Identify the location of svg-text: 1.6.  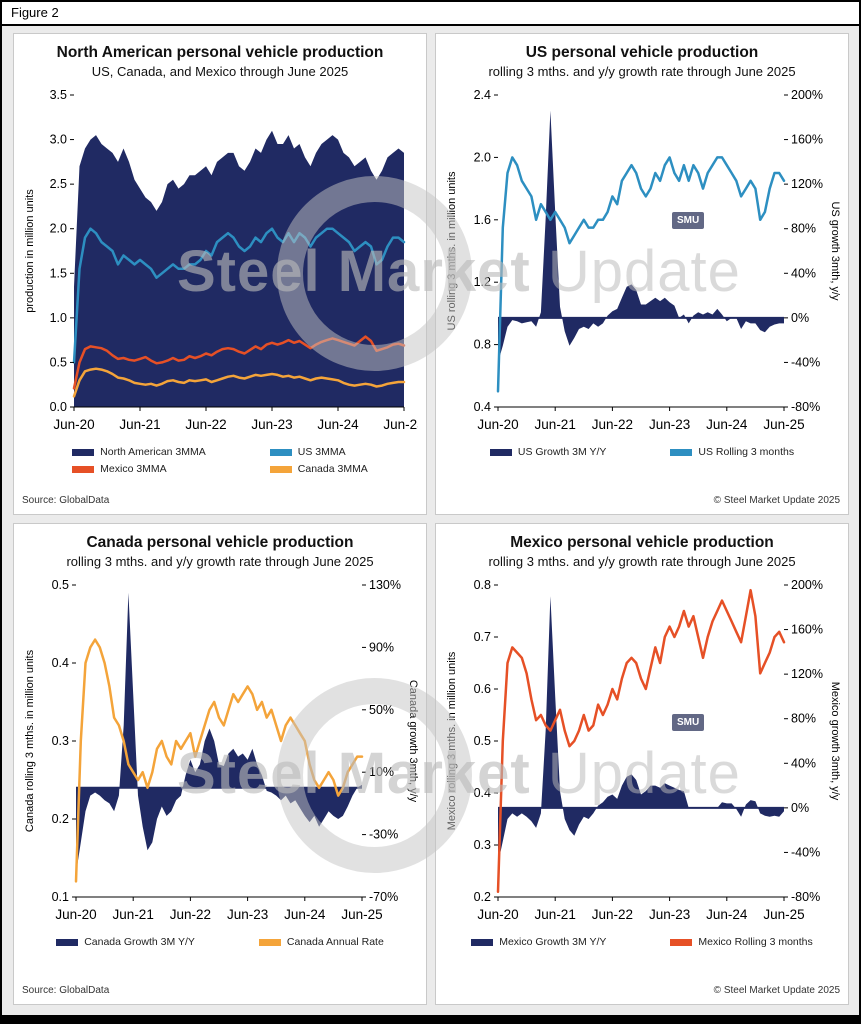
(482, 220).